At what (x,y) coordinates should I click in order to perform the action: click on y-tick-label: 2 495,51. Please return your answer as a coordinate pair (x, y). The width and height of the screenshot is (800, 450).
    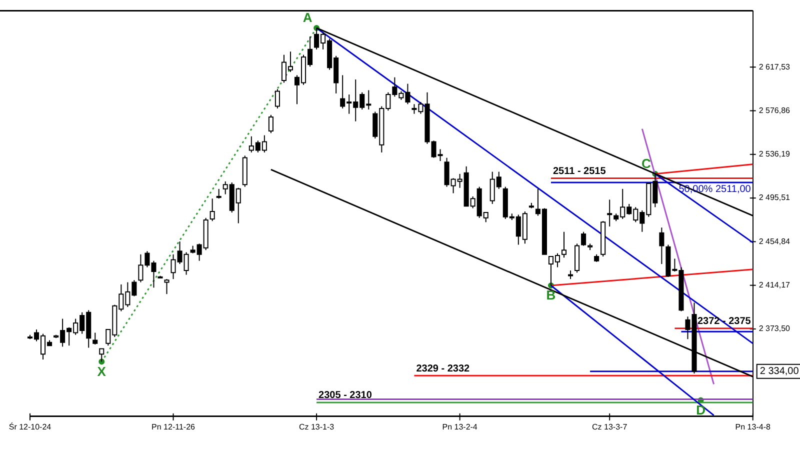
    Looking at the image, I should click on (774, 197).